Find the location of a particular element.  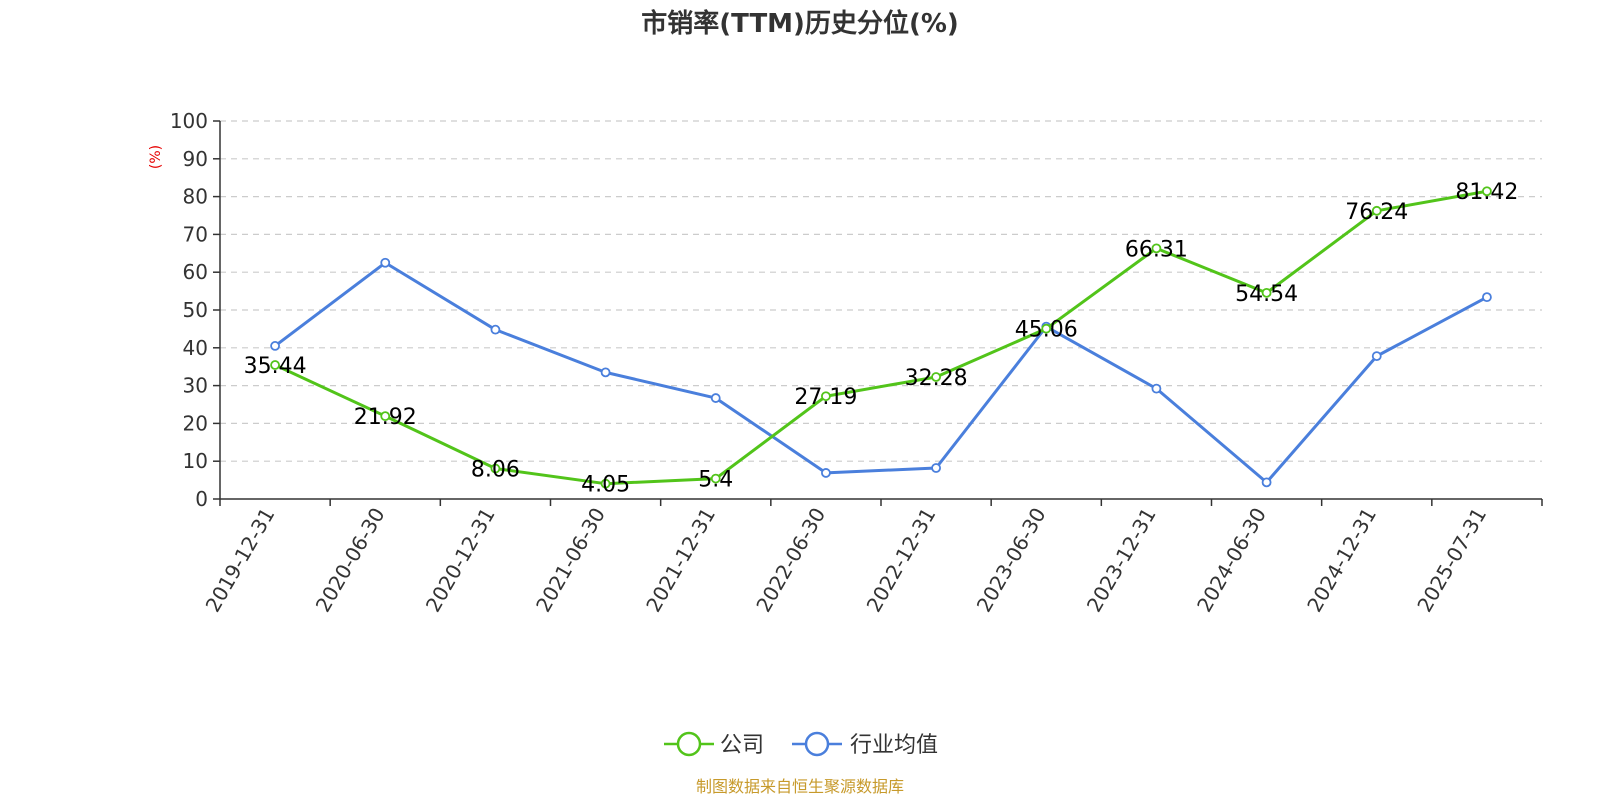

data-label: 8.06 is located at coordinates (495, 470).